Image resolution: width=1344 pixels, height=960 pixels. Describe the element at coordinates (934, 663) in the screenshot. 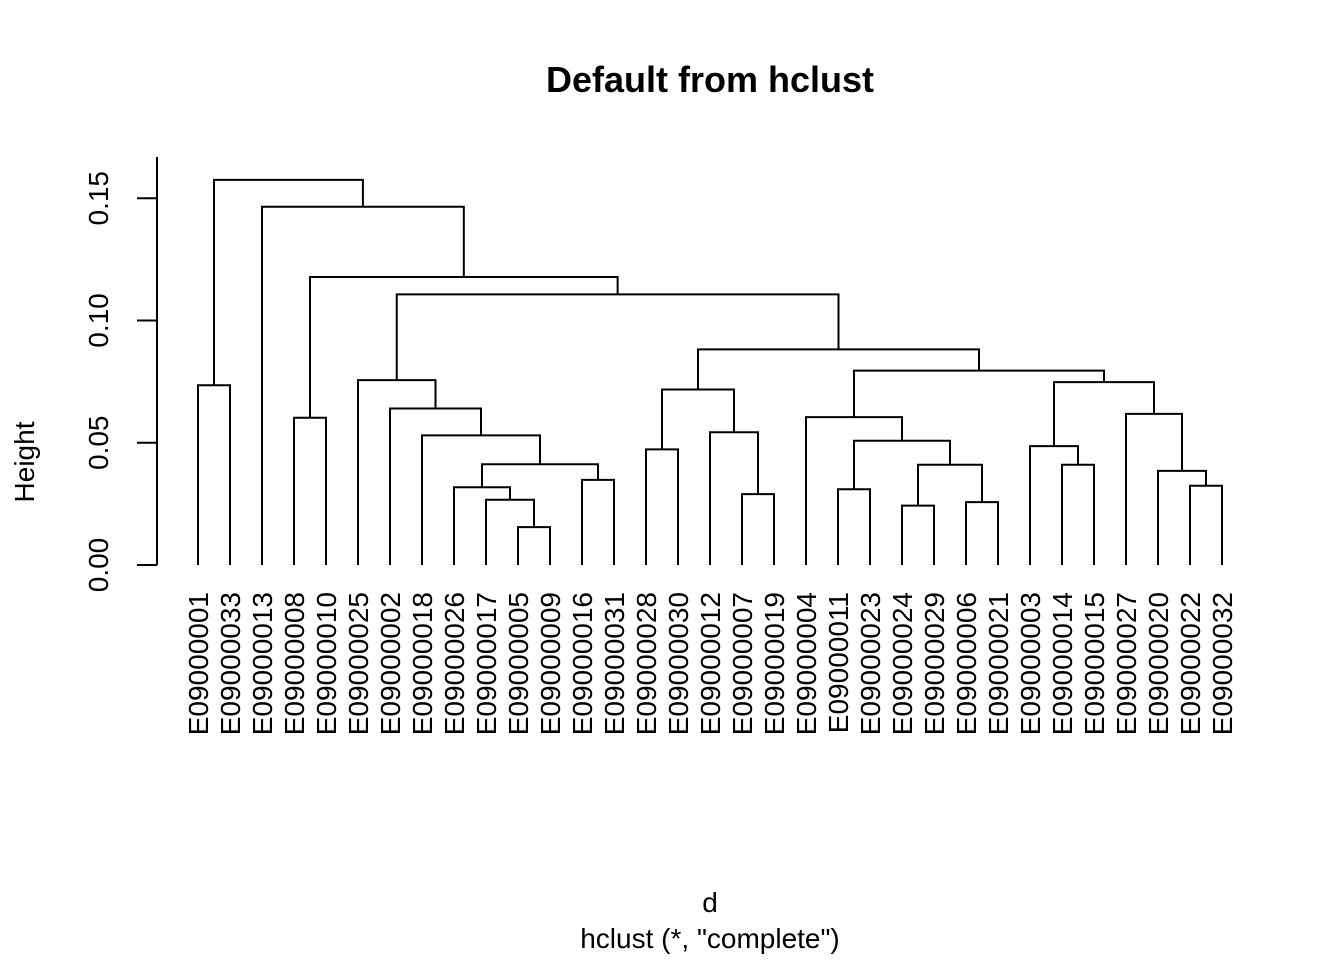

I see `leaf-label: E09000029` at that location.